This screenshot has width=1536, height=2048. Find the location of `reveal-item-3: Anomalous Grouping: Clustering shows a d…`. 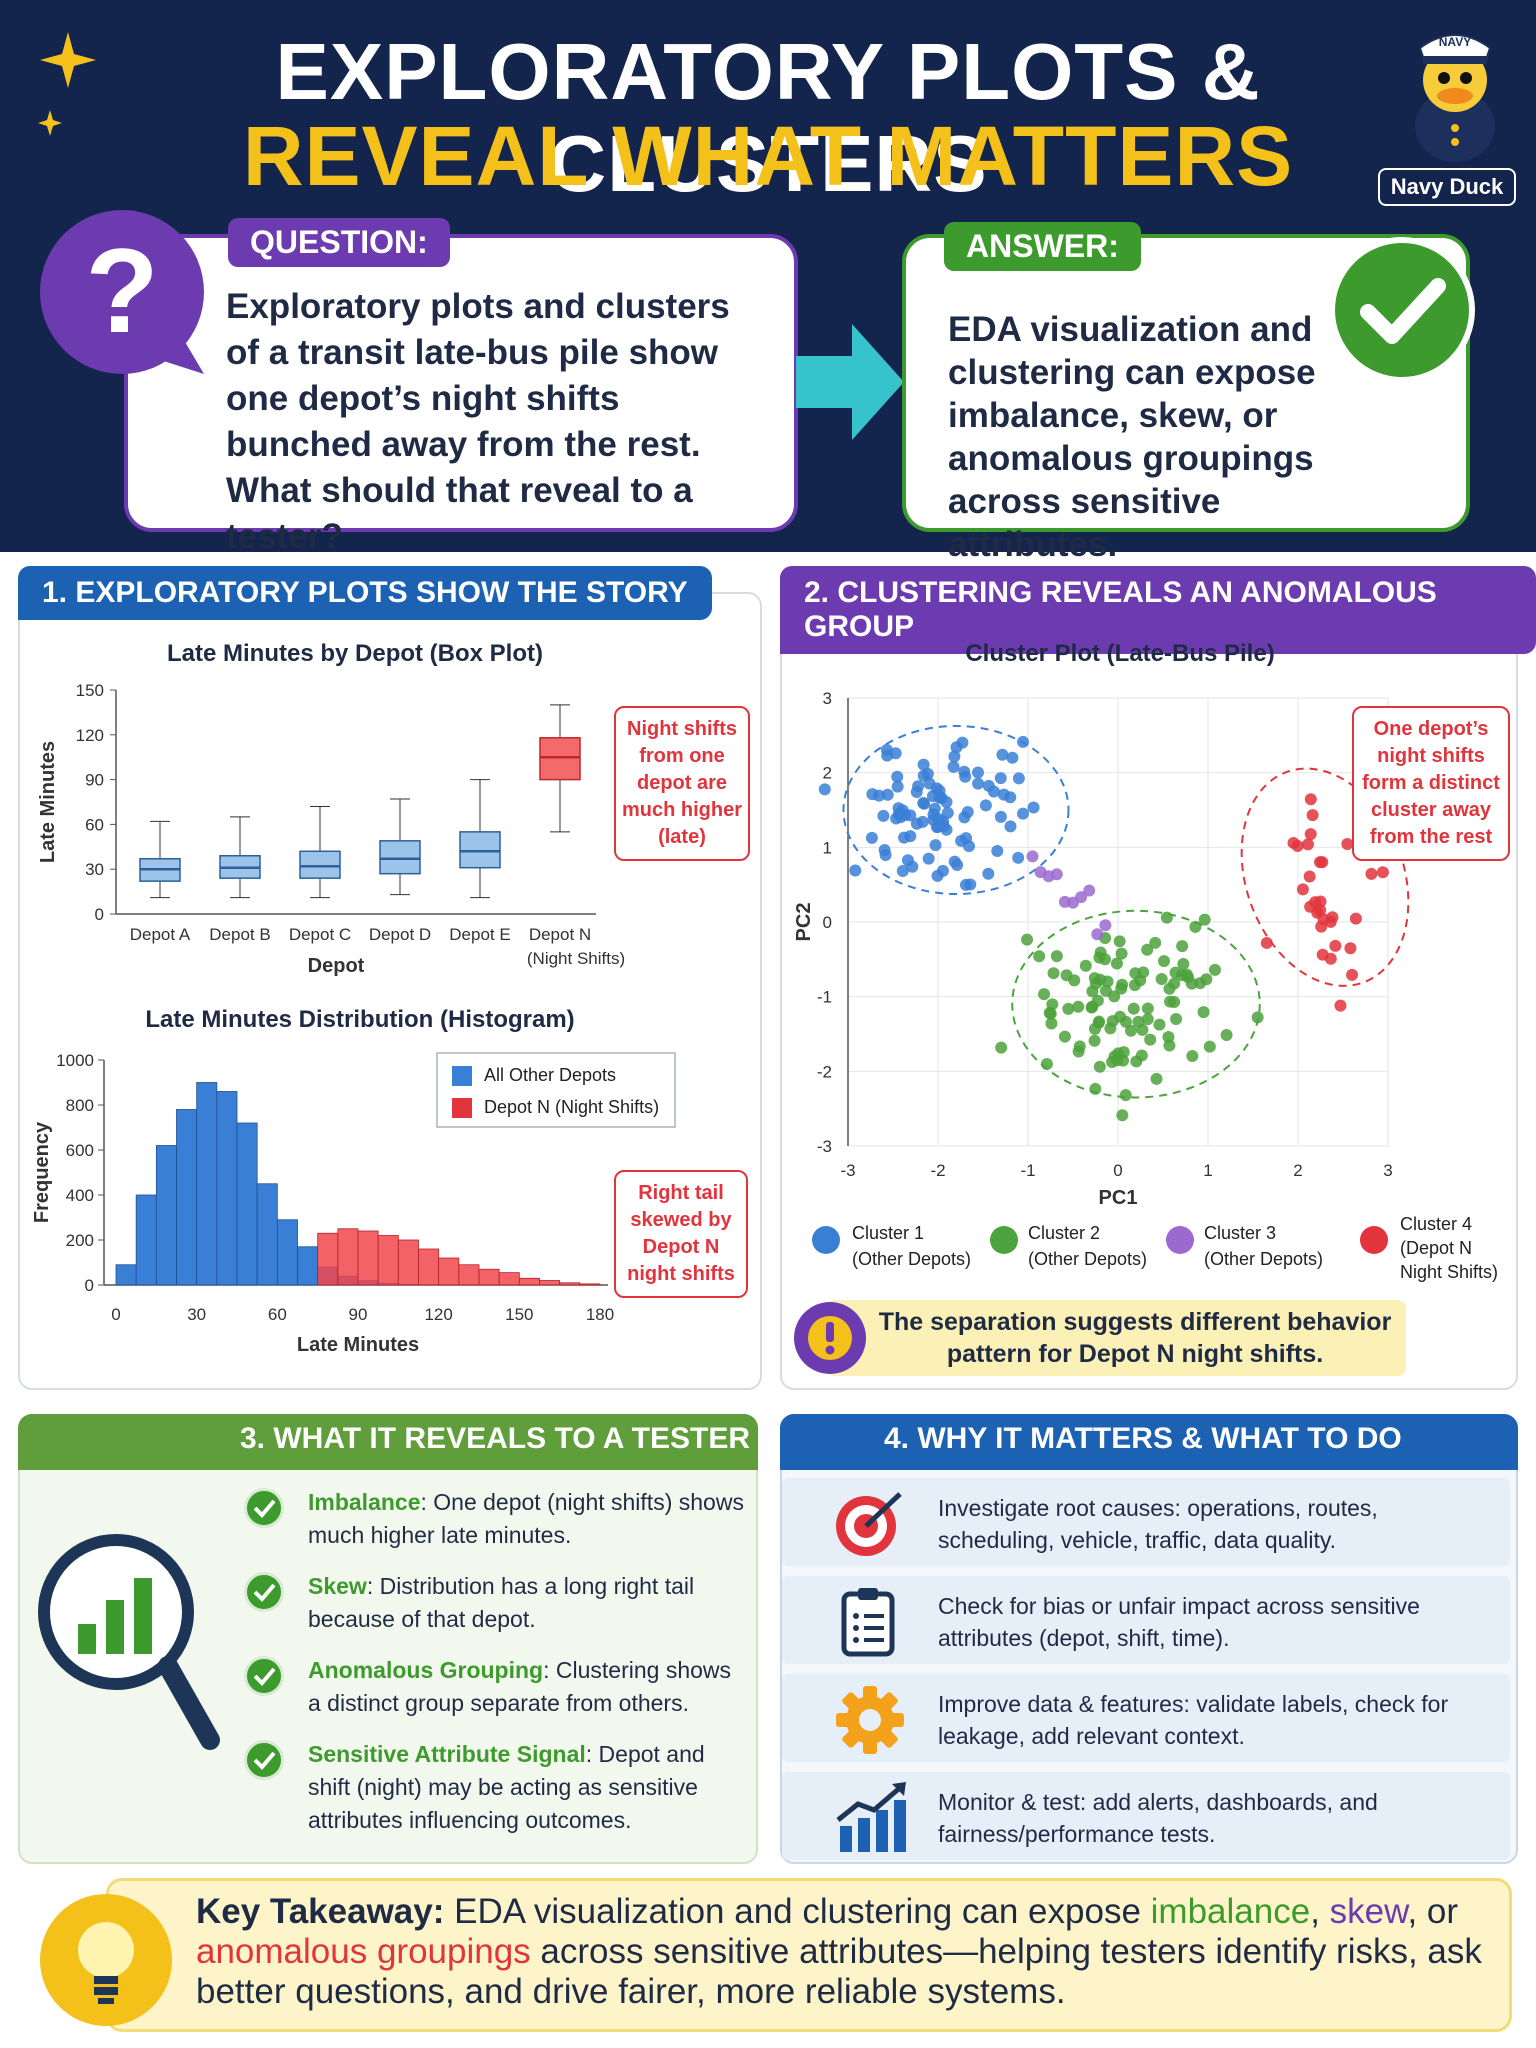

reveal-item-3: Anomalous Grouping: Clustering shows a d… is located at coordinates (528, 1687).